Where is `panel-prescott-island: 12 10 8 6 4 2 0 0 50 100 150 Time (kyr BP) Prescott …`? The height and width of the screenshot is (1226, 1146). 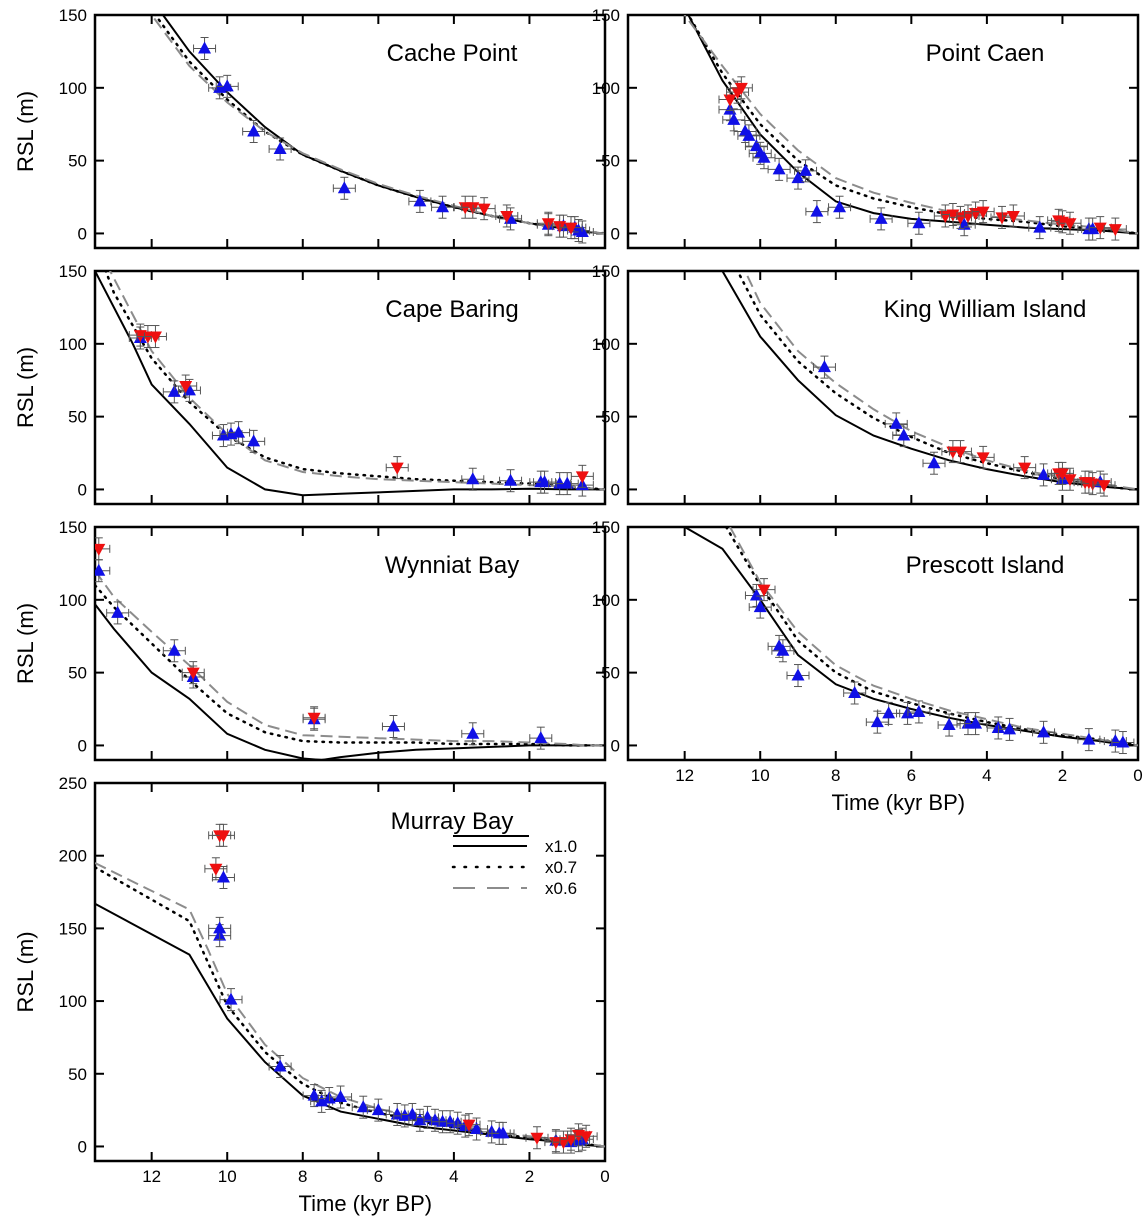
panel-prescott-island: 12 10 8 6 4 2 0 0 50 100 150 Time (kyr BP) Prescott … is located at coordinates (867, 666).